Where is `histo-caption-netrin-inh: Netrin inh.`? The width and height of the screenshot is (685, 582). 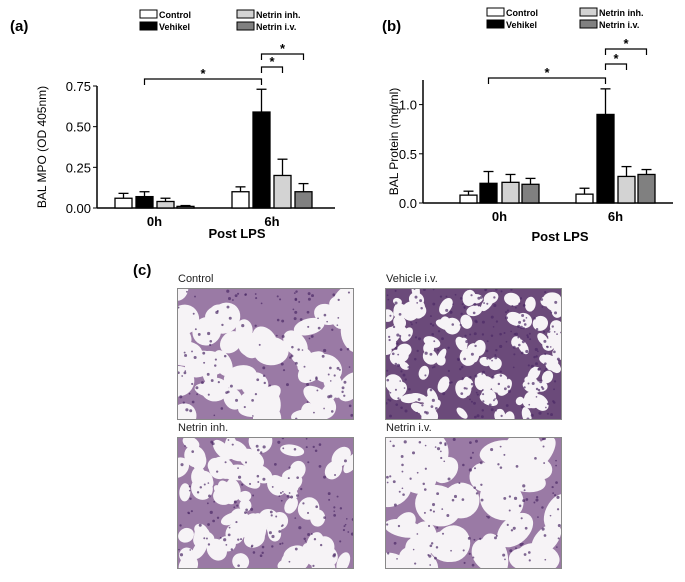
histo-caption-netrin-inh: Netrin inh. is located at coordinates (203, 428).